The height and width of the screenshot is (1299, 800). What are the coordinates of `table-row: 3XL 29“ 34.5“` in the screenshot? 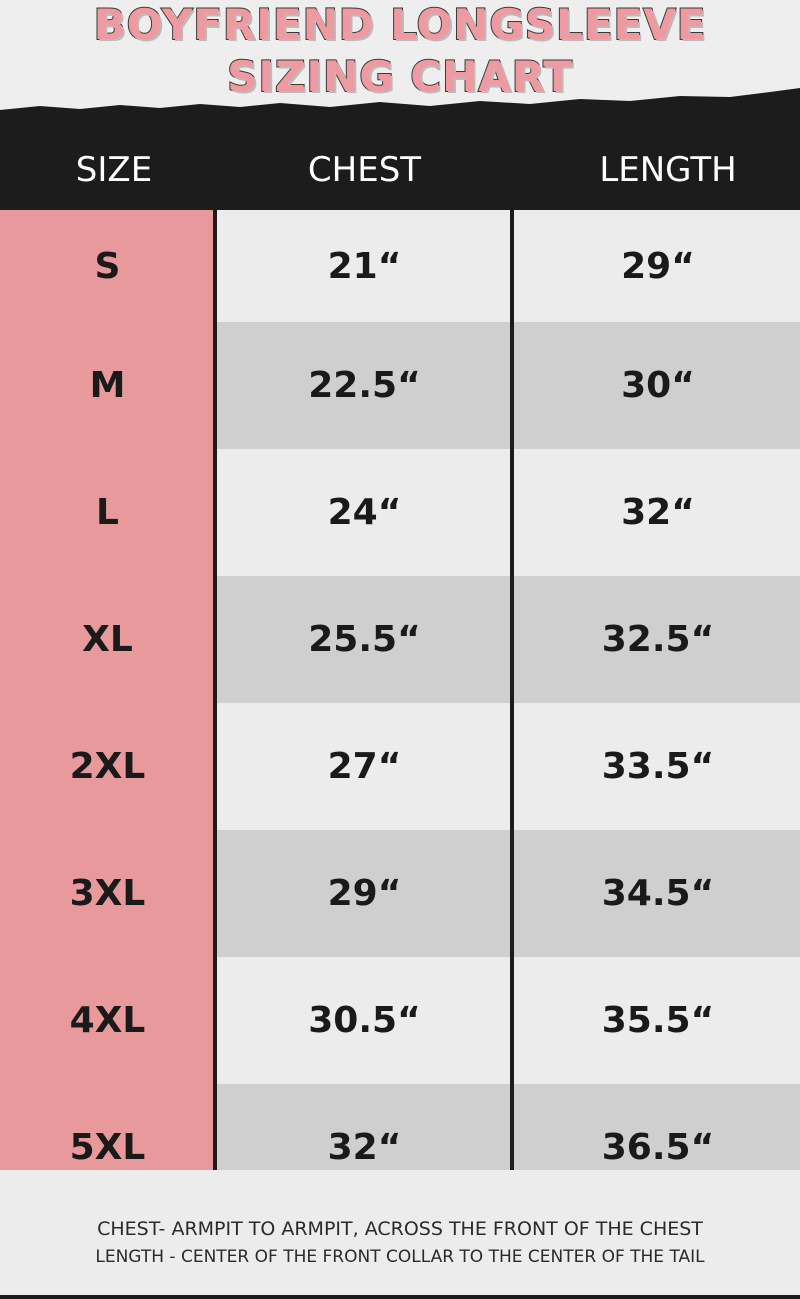 It's located at (400, 893).